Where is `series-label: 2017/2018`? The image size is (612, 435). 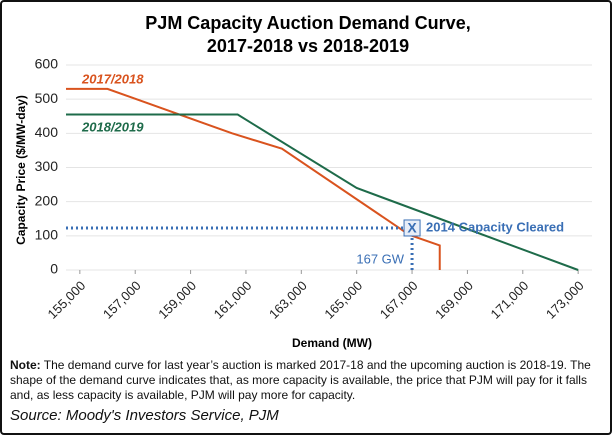 series-label: 2017/2018 is located at coordinates (112, 78).